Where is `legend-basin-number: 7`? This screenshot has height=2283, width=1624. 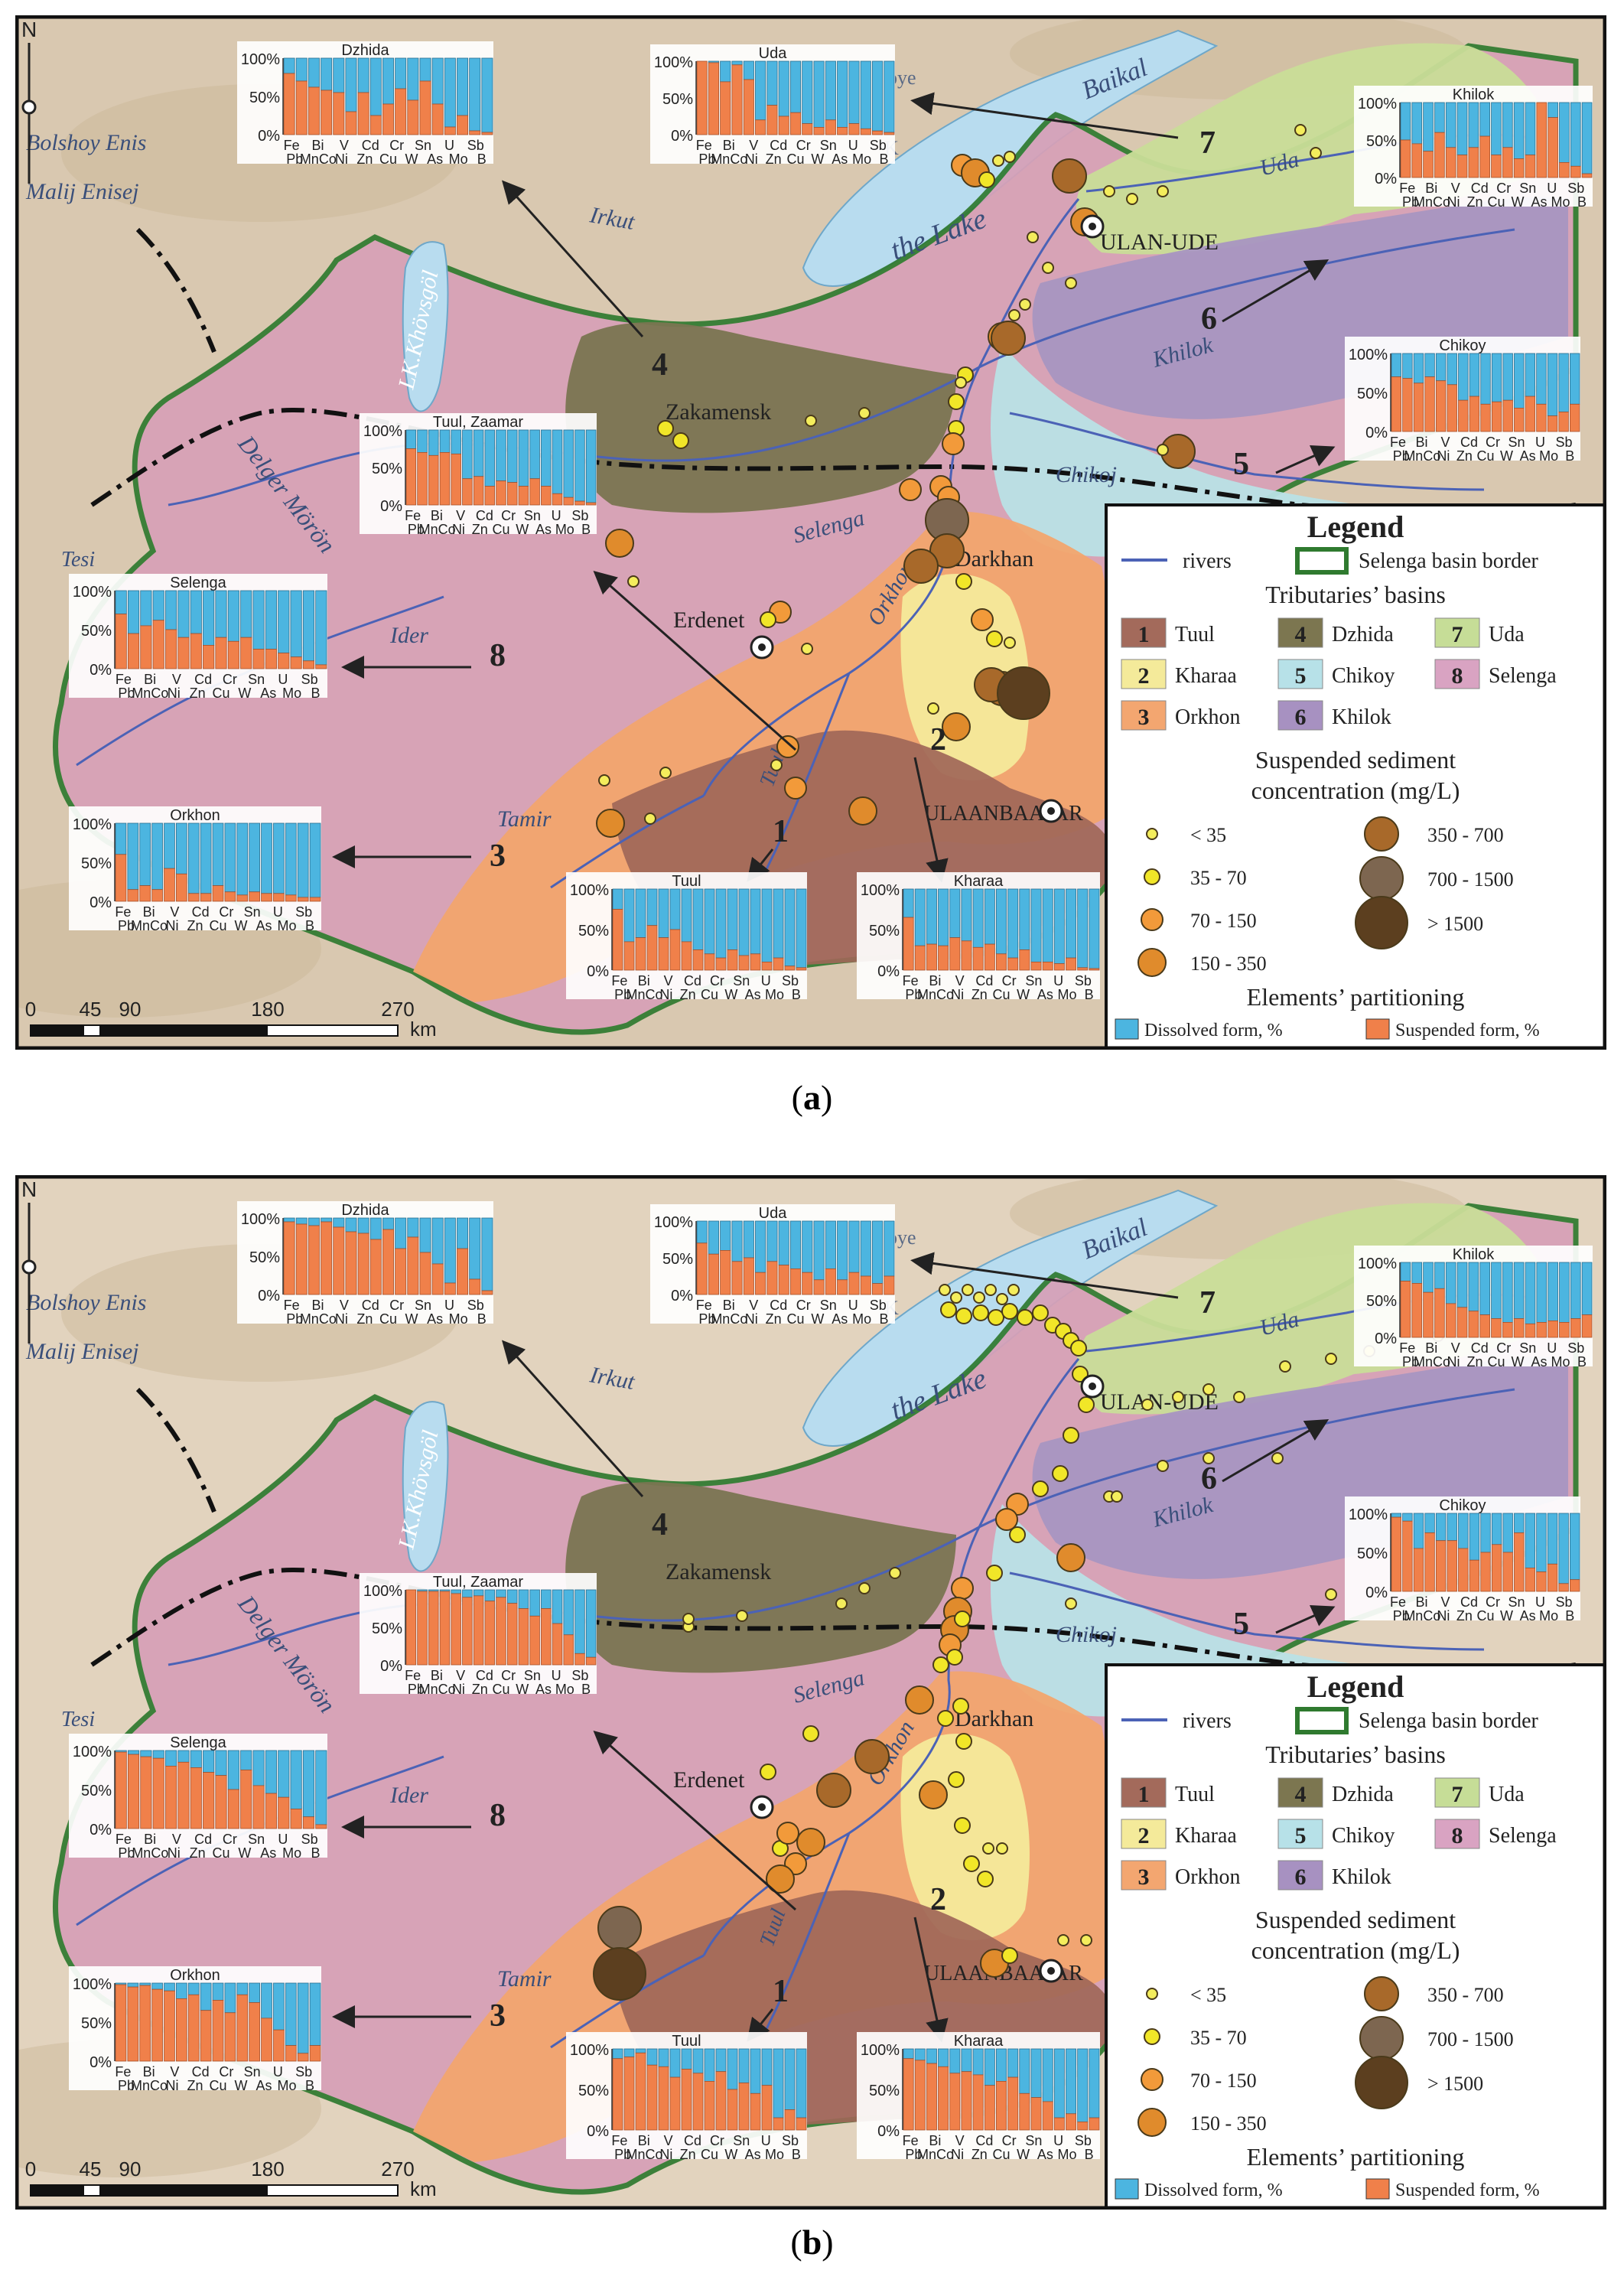 legend-basin-number: 7 is located at coordinates (1457, 634).